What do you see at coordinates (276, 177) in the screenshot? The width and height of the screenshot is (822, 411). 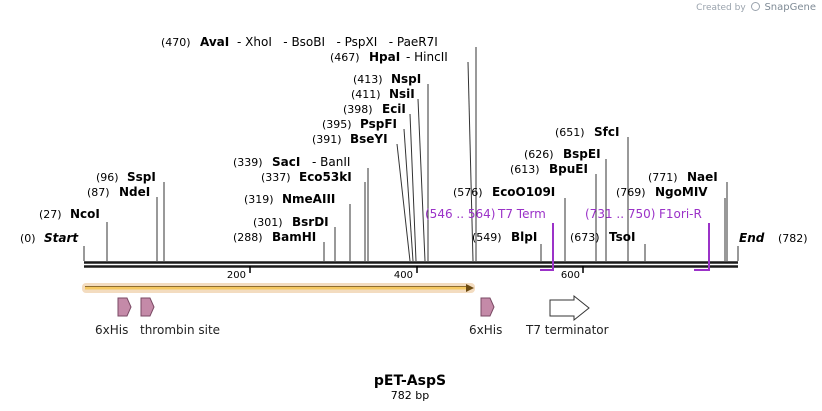 I see `site-pos: (337)` at bounding box center [276, 177].